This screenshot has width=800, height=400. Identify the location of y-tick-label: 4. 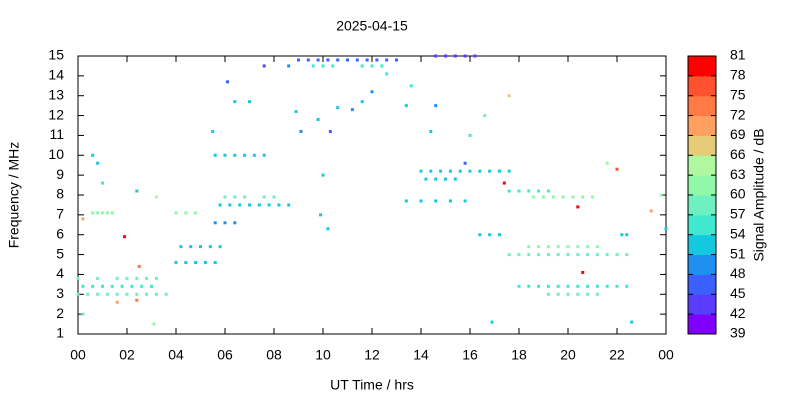
(60, 273).